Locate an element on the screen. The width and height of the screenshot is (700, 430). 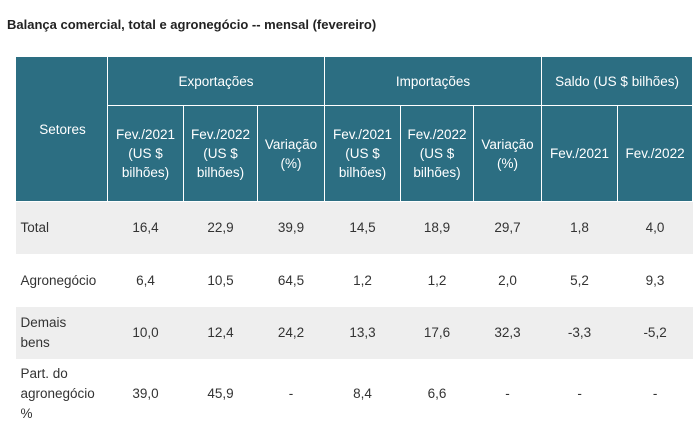
row-label: Agronegócio is located at coordinates (62, 280).